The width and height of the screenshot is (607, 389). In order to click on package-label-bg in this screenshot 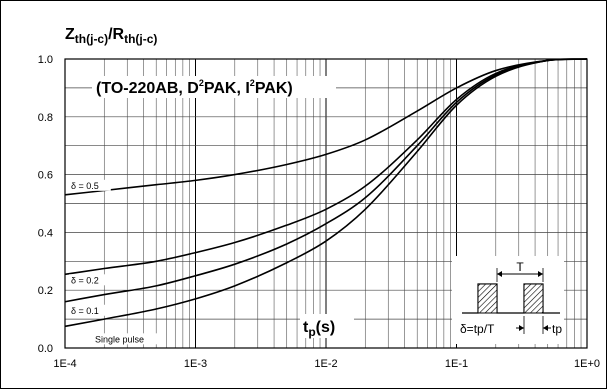, I will do `click(214, 87)`.